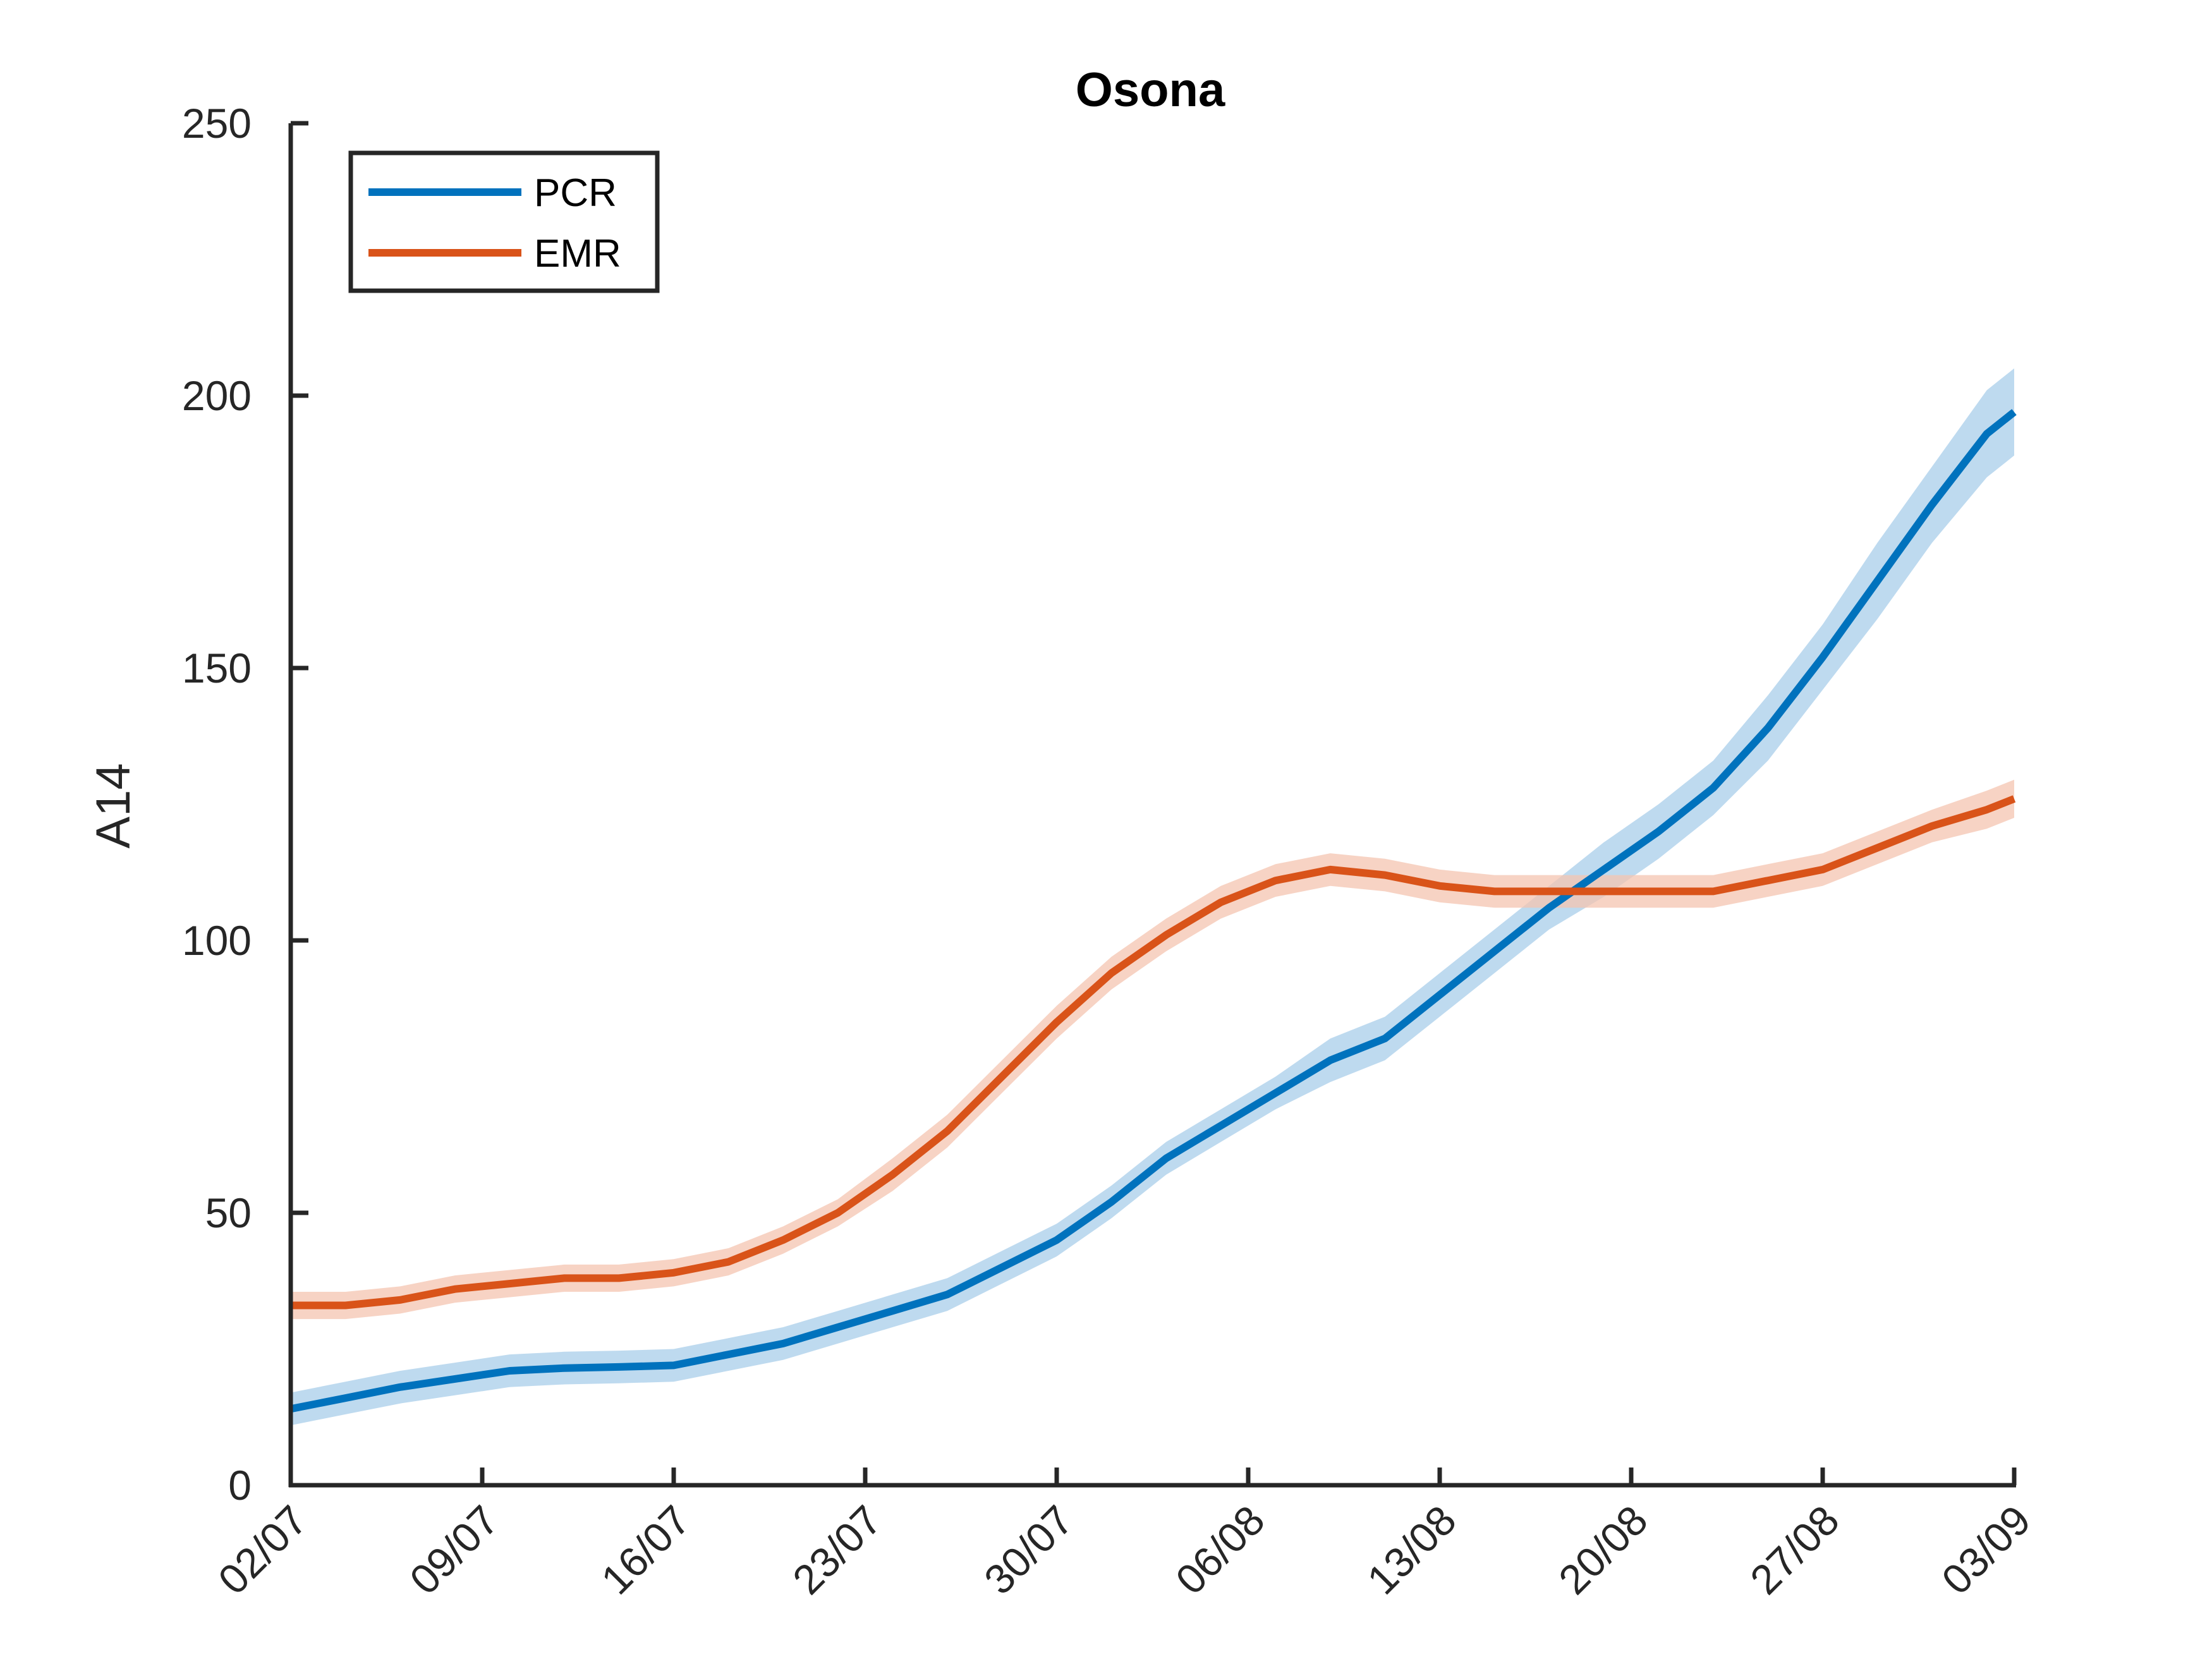 This screenshot has width=2212, height=1659. Describe the element at coordinates (217, 668) in the screenshot. I see `y-tick-label: 150` at that location.